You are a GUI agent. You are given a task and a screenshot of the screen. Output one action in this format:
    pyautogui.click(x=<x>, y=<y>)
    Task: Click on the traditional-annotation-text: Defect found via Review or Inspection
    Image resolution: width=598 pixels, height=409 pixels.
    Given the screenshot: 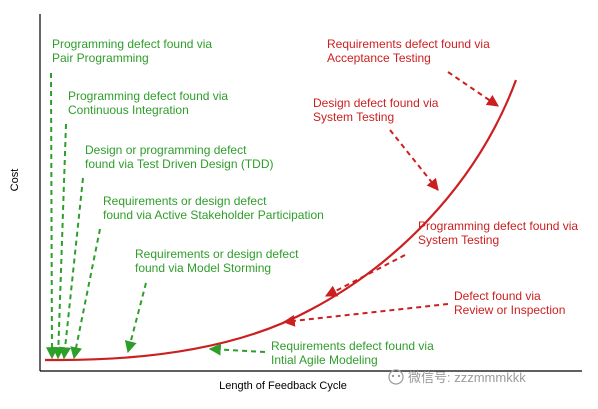 What is the action you would take?
    pyautogui.click(x=509, y=303)
    